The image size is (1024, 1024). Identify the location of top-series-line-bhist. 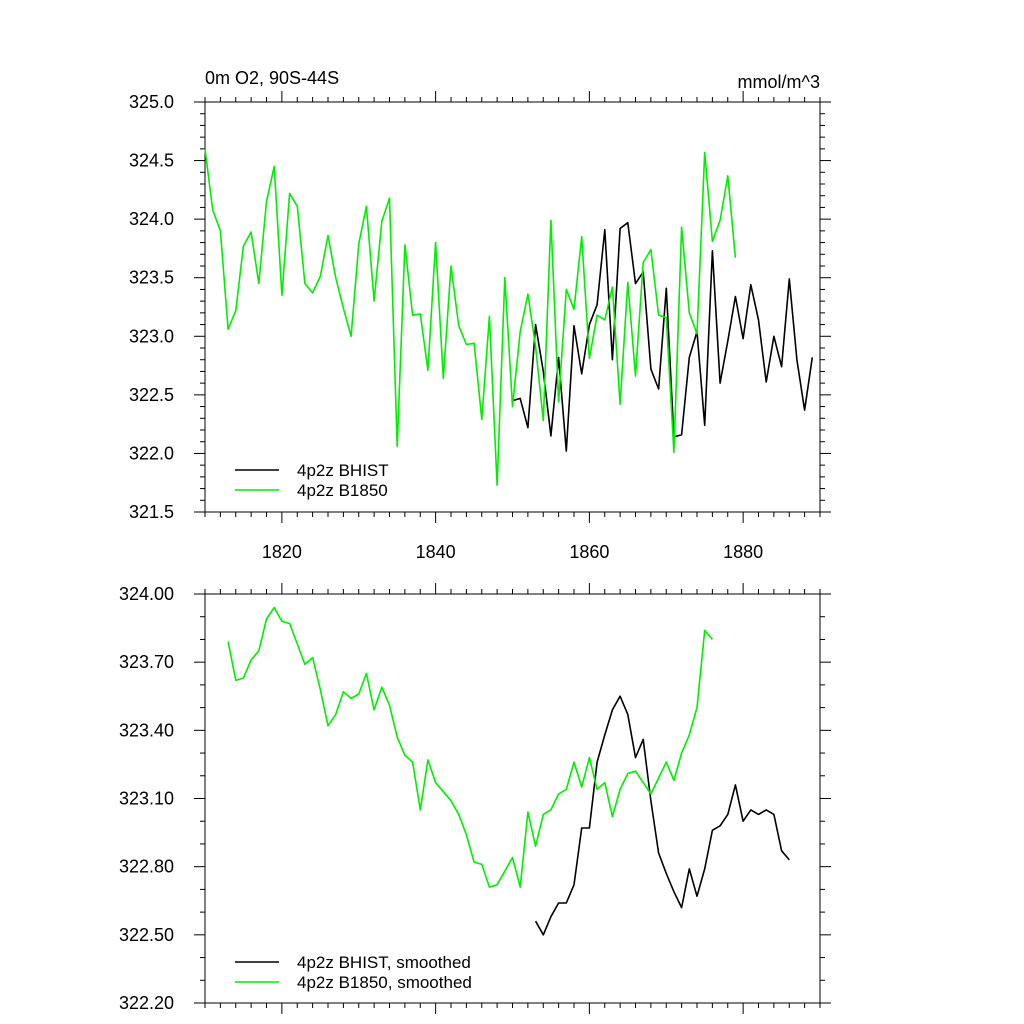
(663, 336).